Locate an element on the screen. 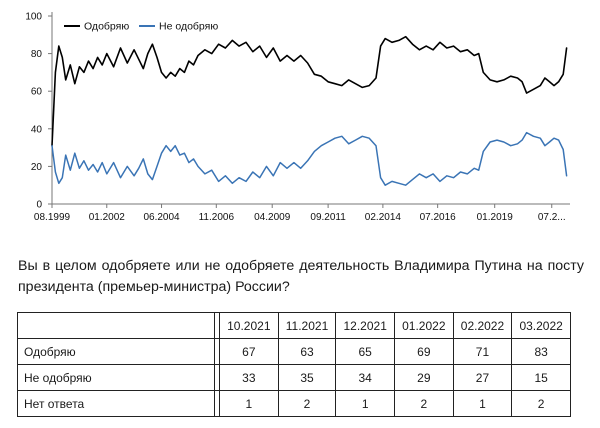  table-row: Нет ответа 1 2 1 2 1 2 is located at coordinates (294, 403).